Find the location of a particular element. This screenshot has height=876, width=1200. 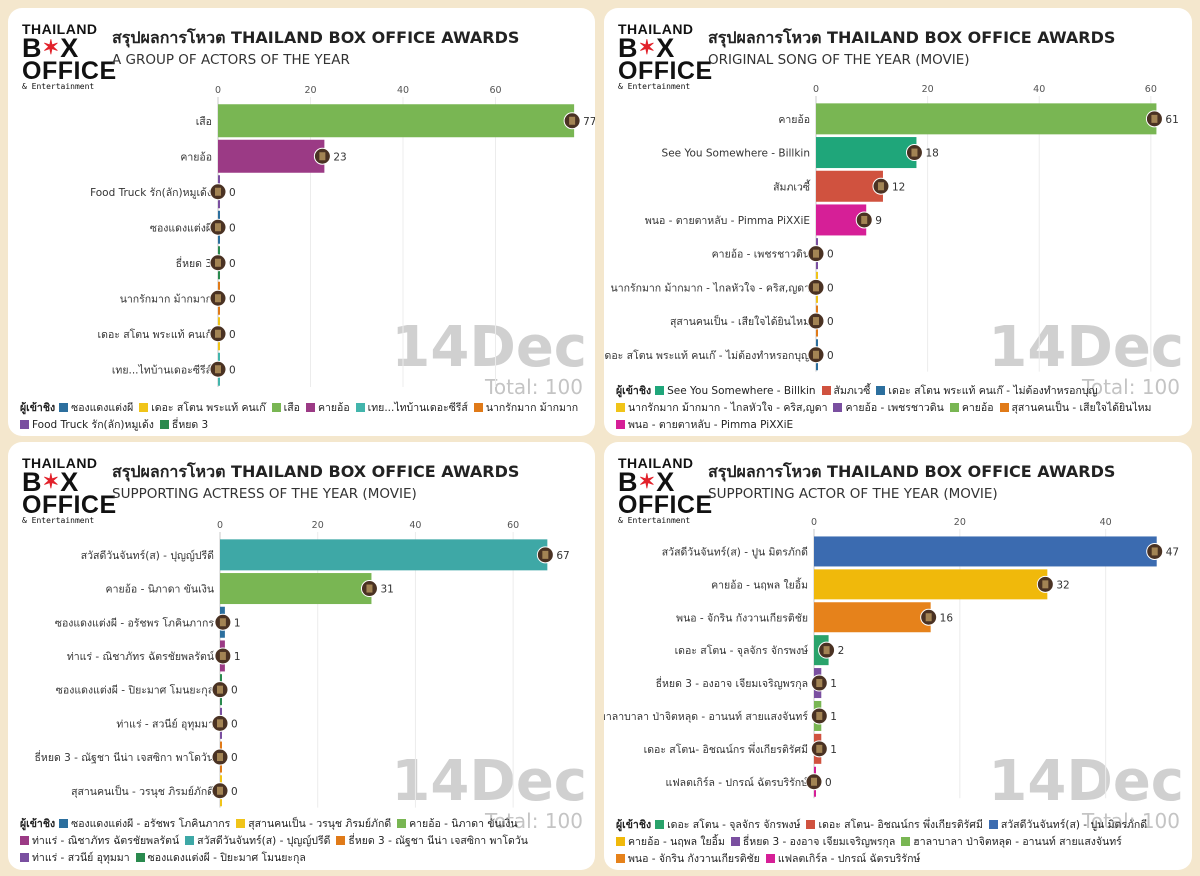

category-label: สุสานคนเป็น - เสียใจได้ยินไหม is located at coordinates (740, 321).